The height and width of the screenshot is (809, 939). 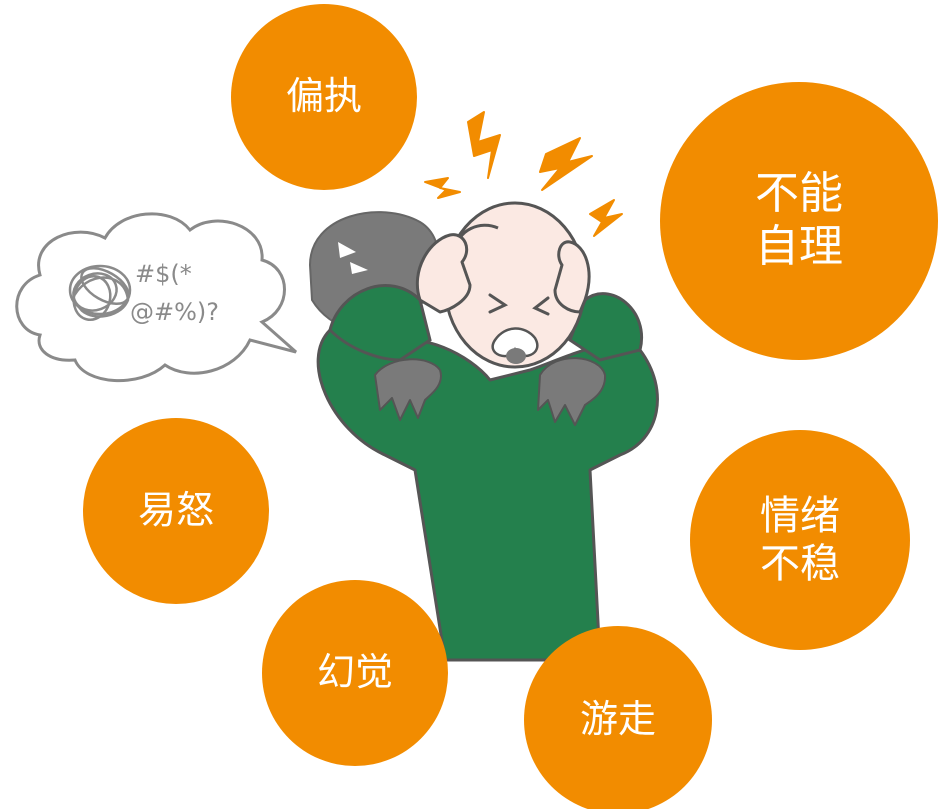 I want to click on symptom-hallucination-label: 幻觉, so click(x=354, y=672).